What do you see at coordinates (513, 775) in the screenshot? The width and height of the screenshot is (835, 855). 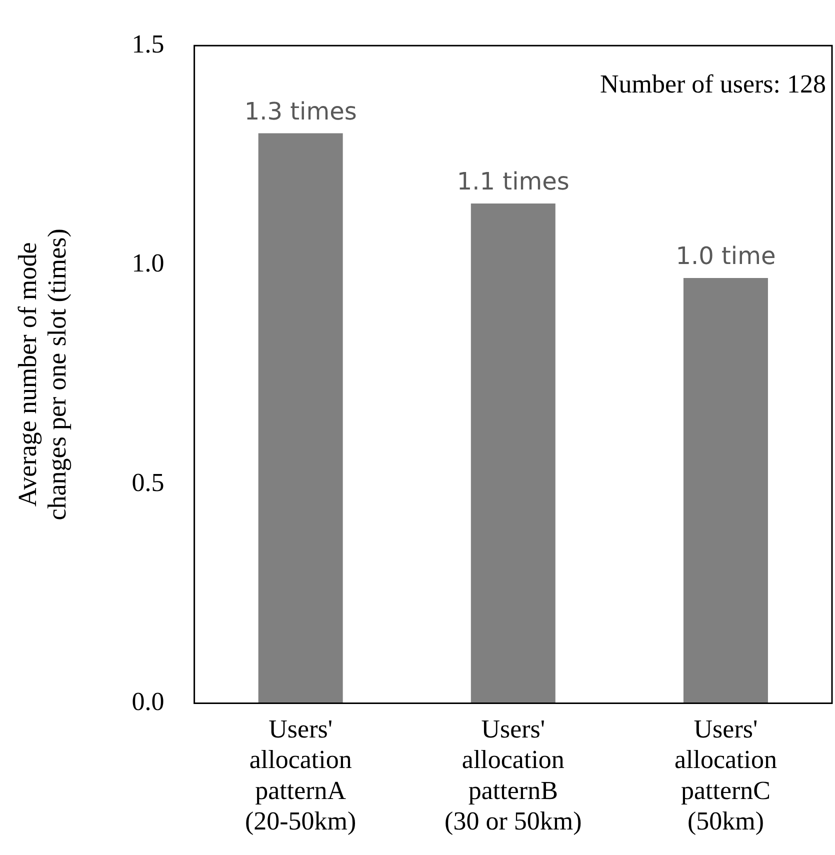 I see `x-tick-label: Users' allocation patternB (30 or 50km)` at bounding box center [513, 775].